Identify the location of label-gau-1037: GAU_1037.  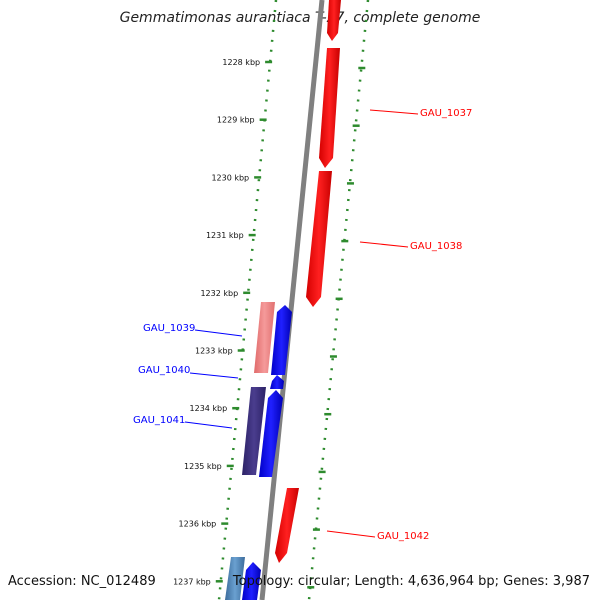
(446, 113).